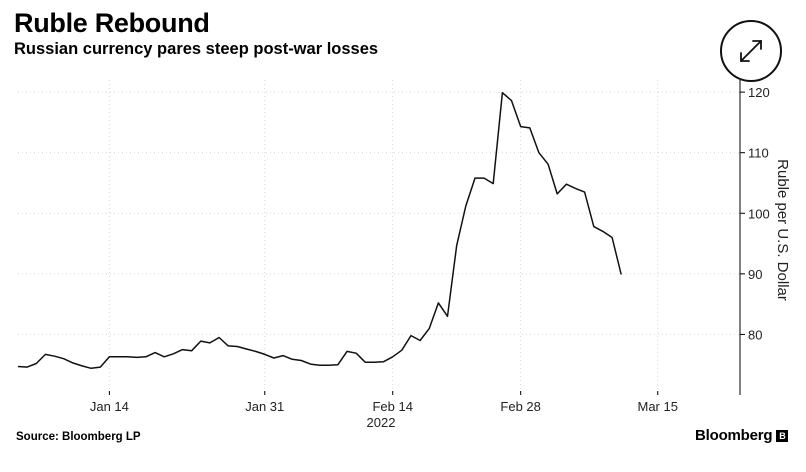  What do you see at coordinates (520, 406) in the screenshot?
I see `x-tick-label: Feb 28` at bounding box center [520, 406].